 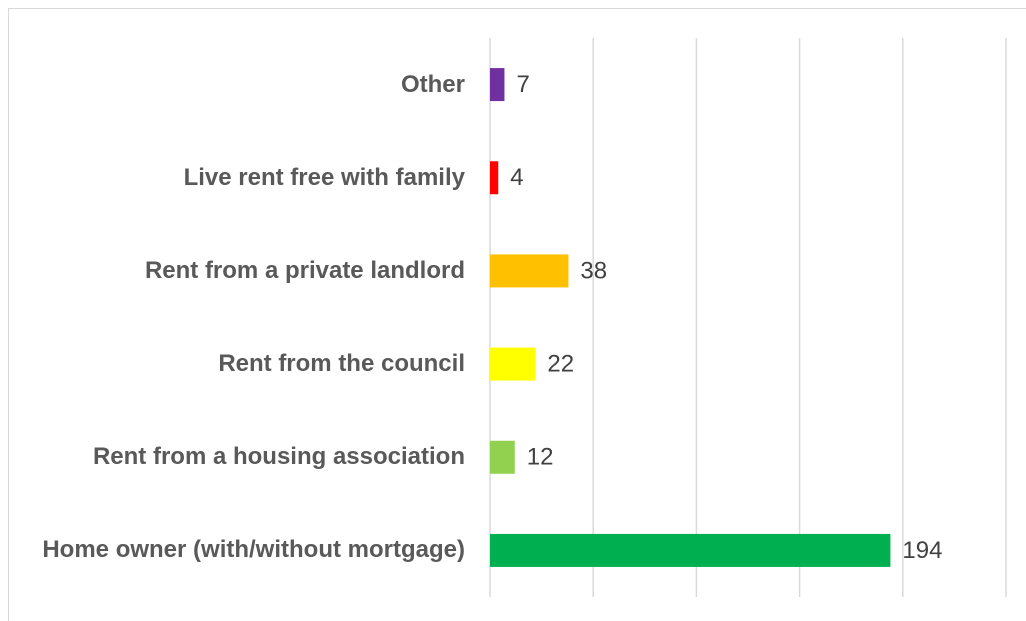 What do you see at coordinates (922, 550) in the screenshot?
I see `value-label: 194` at bounding box center [922, 550].